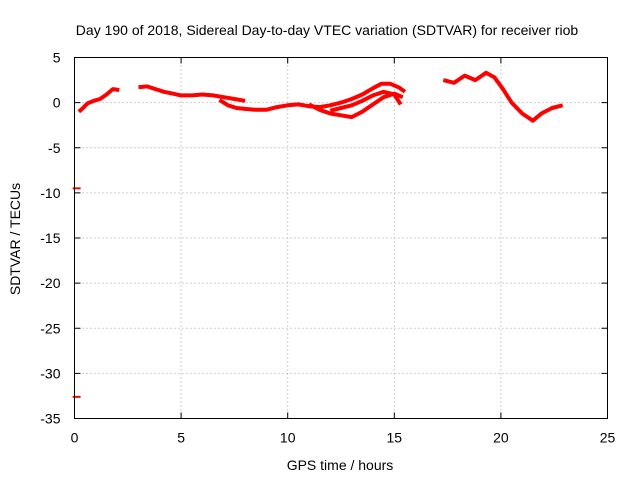 The height and width of the screenshot is (480, 640). What do you see at coordinates (395, 438) in the screenshot?
I see `x-tick-label: 15` at bounding box center [395, 438].